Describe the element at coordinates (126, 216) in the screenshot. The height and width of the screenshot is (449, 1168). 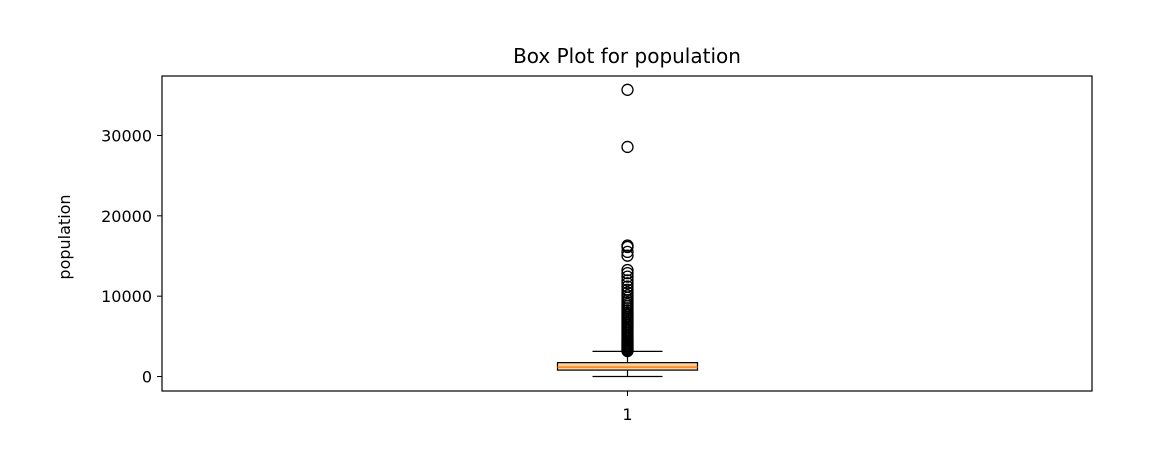
I see `y-tick-label: 20000` at that location.